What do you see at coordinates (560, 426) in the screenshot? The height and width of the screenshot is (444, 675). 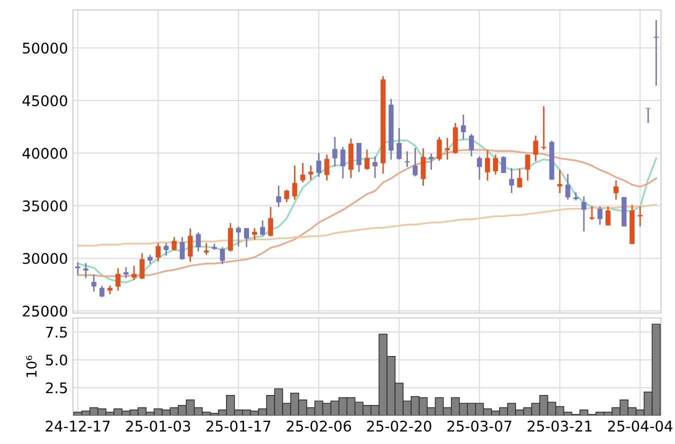 I see `x-tick-label: 25-03-21` at bounding box center [560, 426].